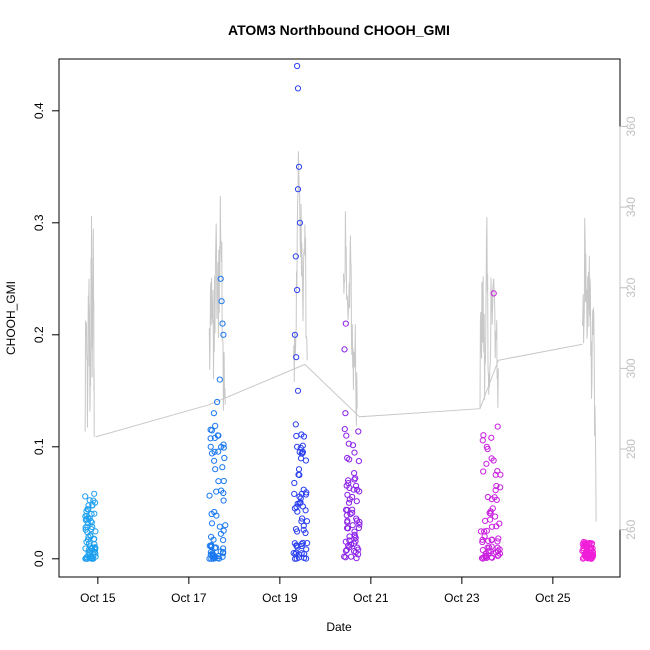  What do you see at coordinates (339, 390) in the screenshot?
I see `gray-connector-line` at bounding box center [339, 390].